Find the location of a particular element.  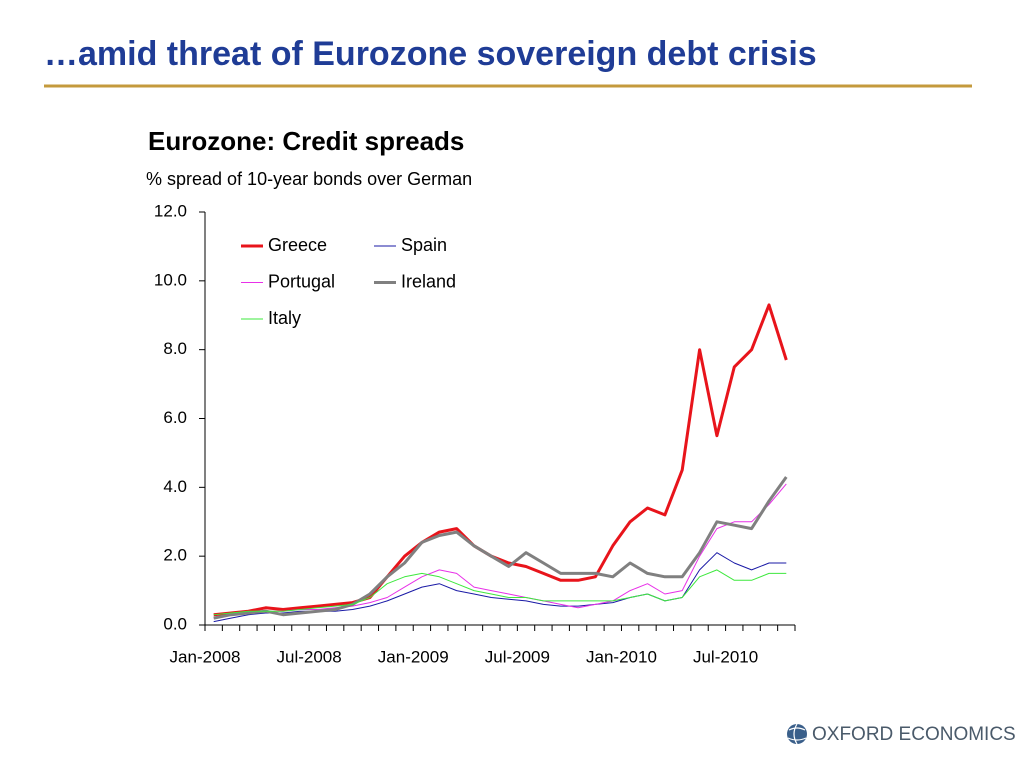

y-tick-label: 2.0 is located at coordinates (175, 555).